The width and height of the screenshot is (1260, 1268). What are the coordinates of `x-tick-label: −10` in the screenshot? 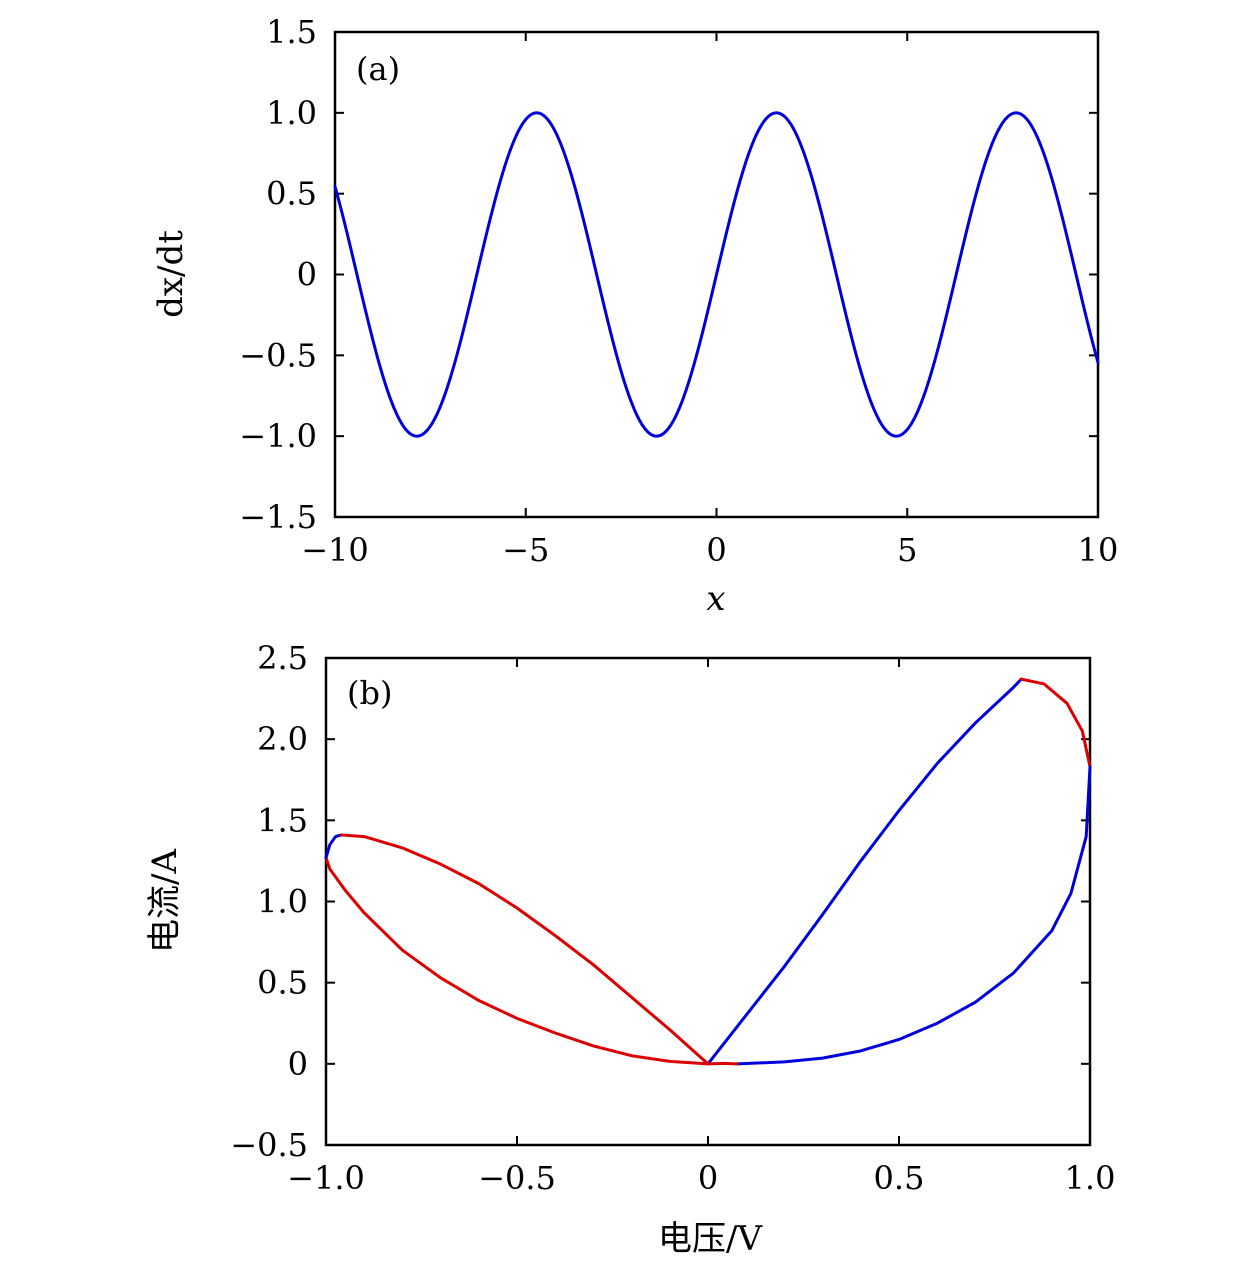 It's located at (335, 550).